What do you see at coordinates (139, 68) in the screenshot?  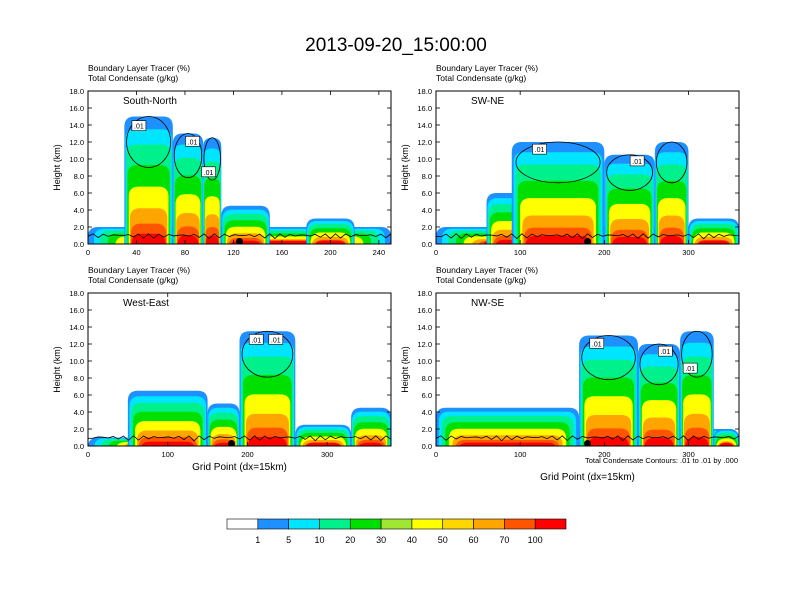 I see `field-label: Boundary Layer Tracer (%)` at bounding box center [139, 68].